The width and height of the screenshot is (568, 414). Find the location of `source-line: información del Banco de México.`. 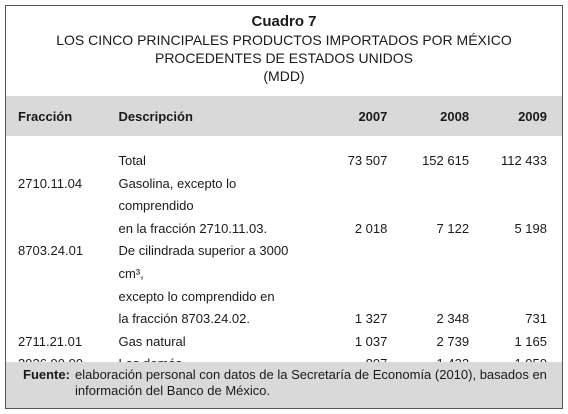

source-line: información del Banco de México. is located at coordinates (173, 390).